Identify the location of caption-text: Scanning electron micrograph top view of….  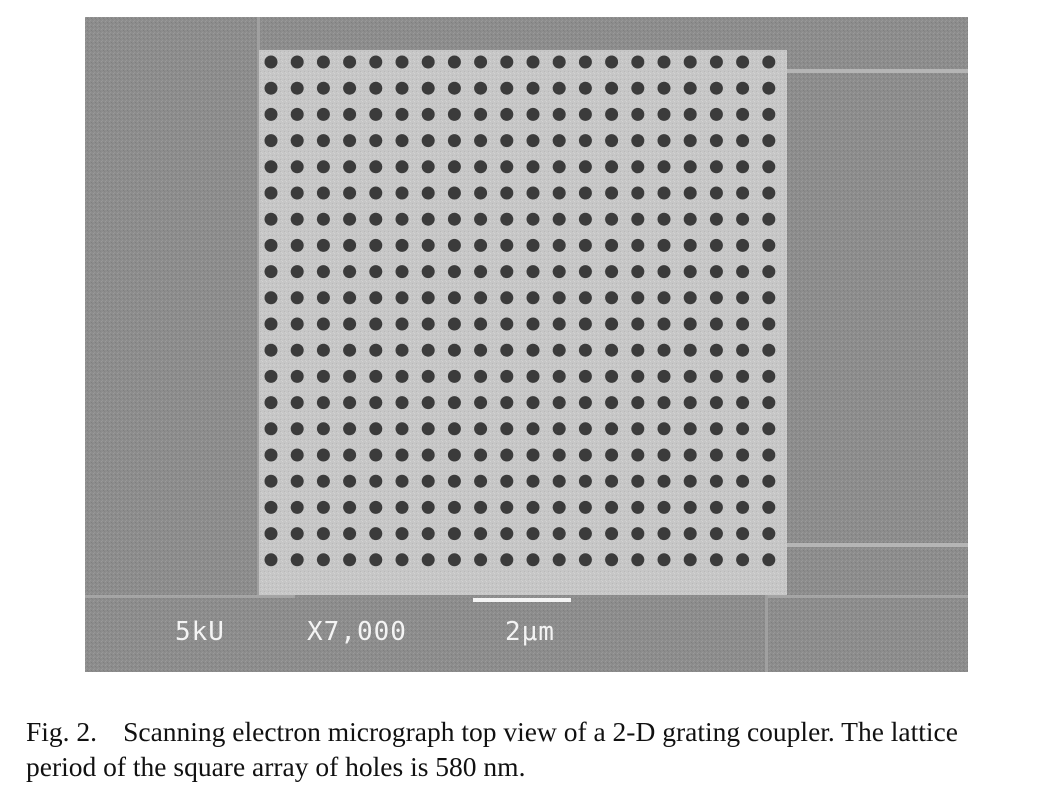
(492, 749).